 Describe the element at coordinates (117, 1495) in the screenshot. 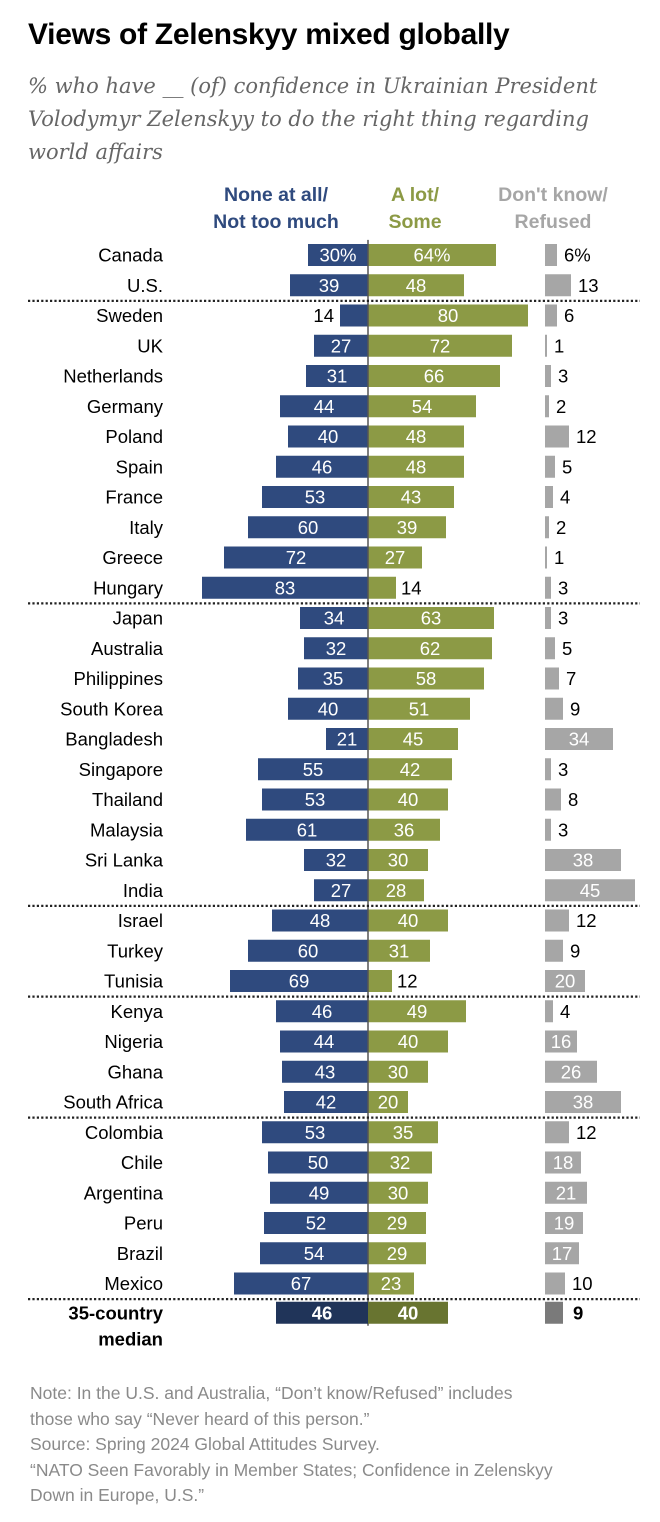

I see `report-title-line: Down in Europe, U.S.”` at that location.